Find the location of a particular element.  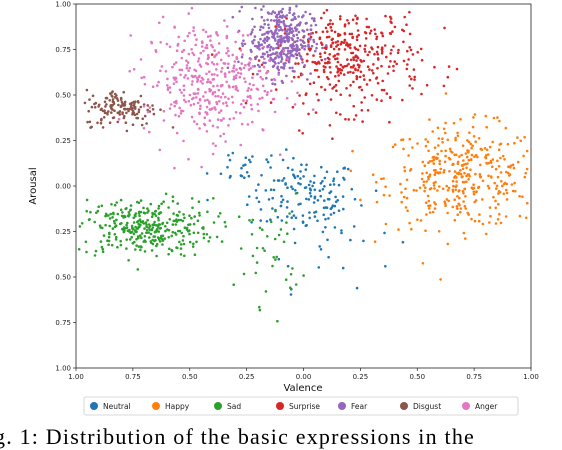

legend-label-surprise: Surprise is located at coordinates (304, 406).